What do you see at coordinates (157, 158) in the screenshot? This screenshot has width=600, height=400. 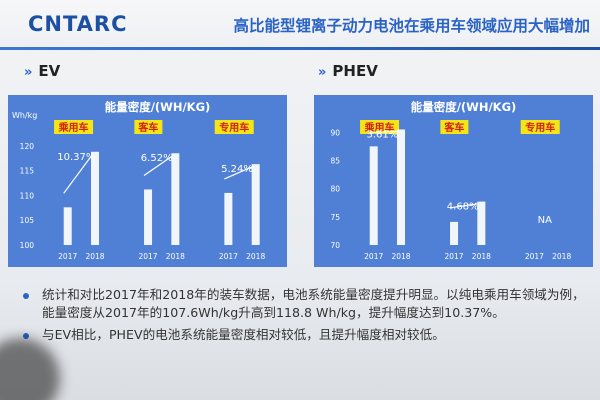 I see `increase-annotation: 6.52%` at bounding box center [157, 158].